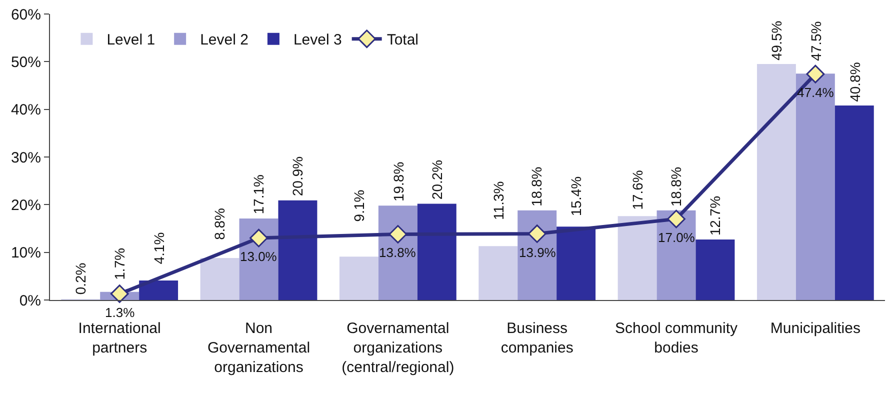 The width and height of the screenshot is (893, 400). What do you see at coordinates (25, 110) in the screenshot?
I see `y-tick-label: 40%` at bounding box center [25, 110].